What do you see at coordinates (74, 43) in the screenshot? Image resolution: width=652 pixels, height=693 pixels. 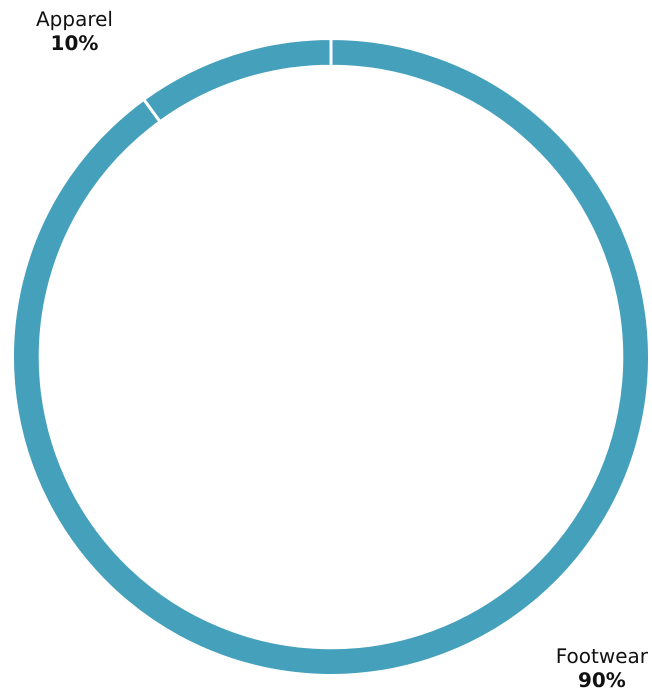 I see `data-label: 10%` at bounding box center [74, 43].